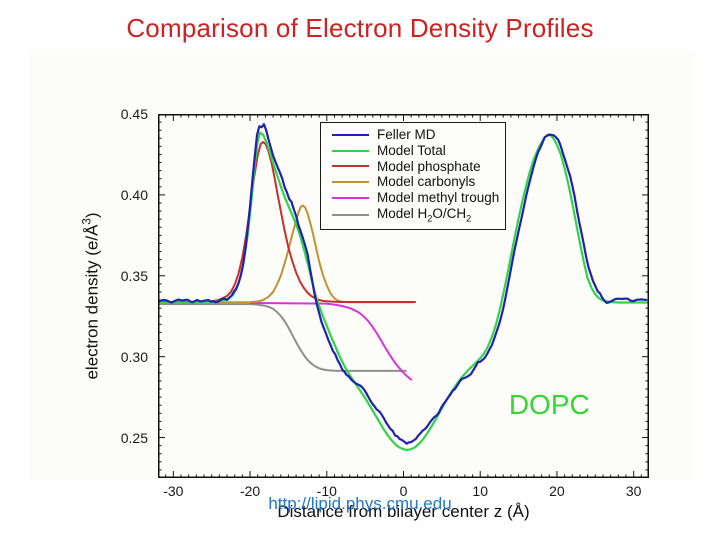  I want to click on legend-item: Model Total, so click(418, 151).